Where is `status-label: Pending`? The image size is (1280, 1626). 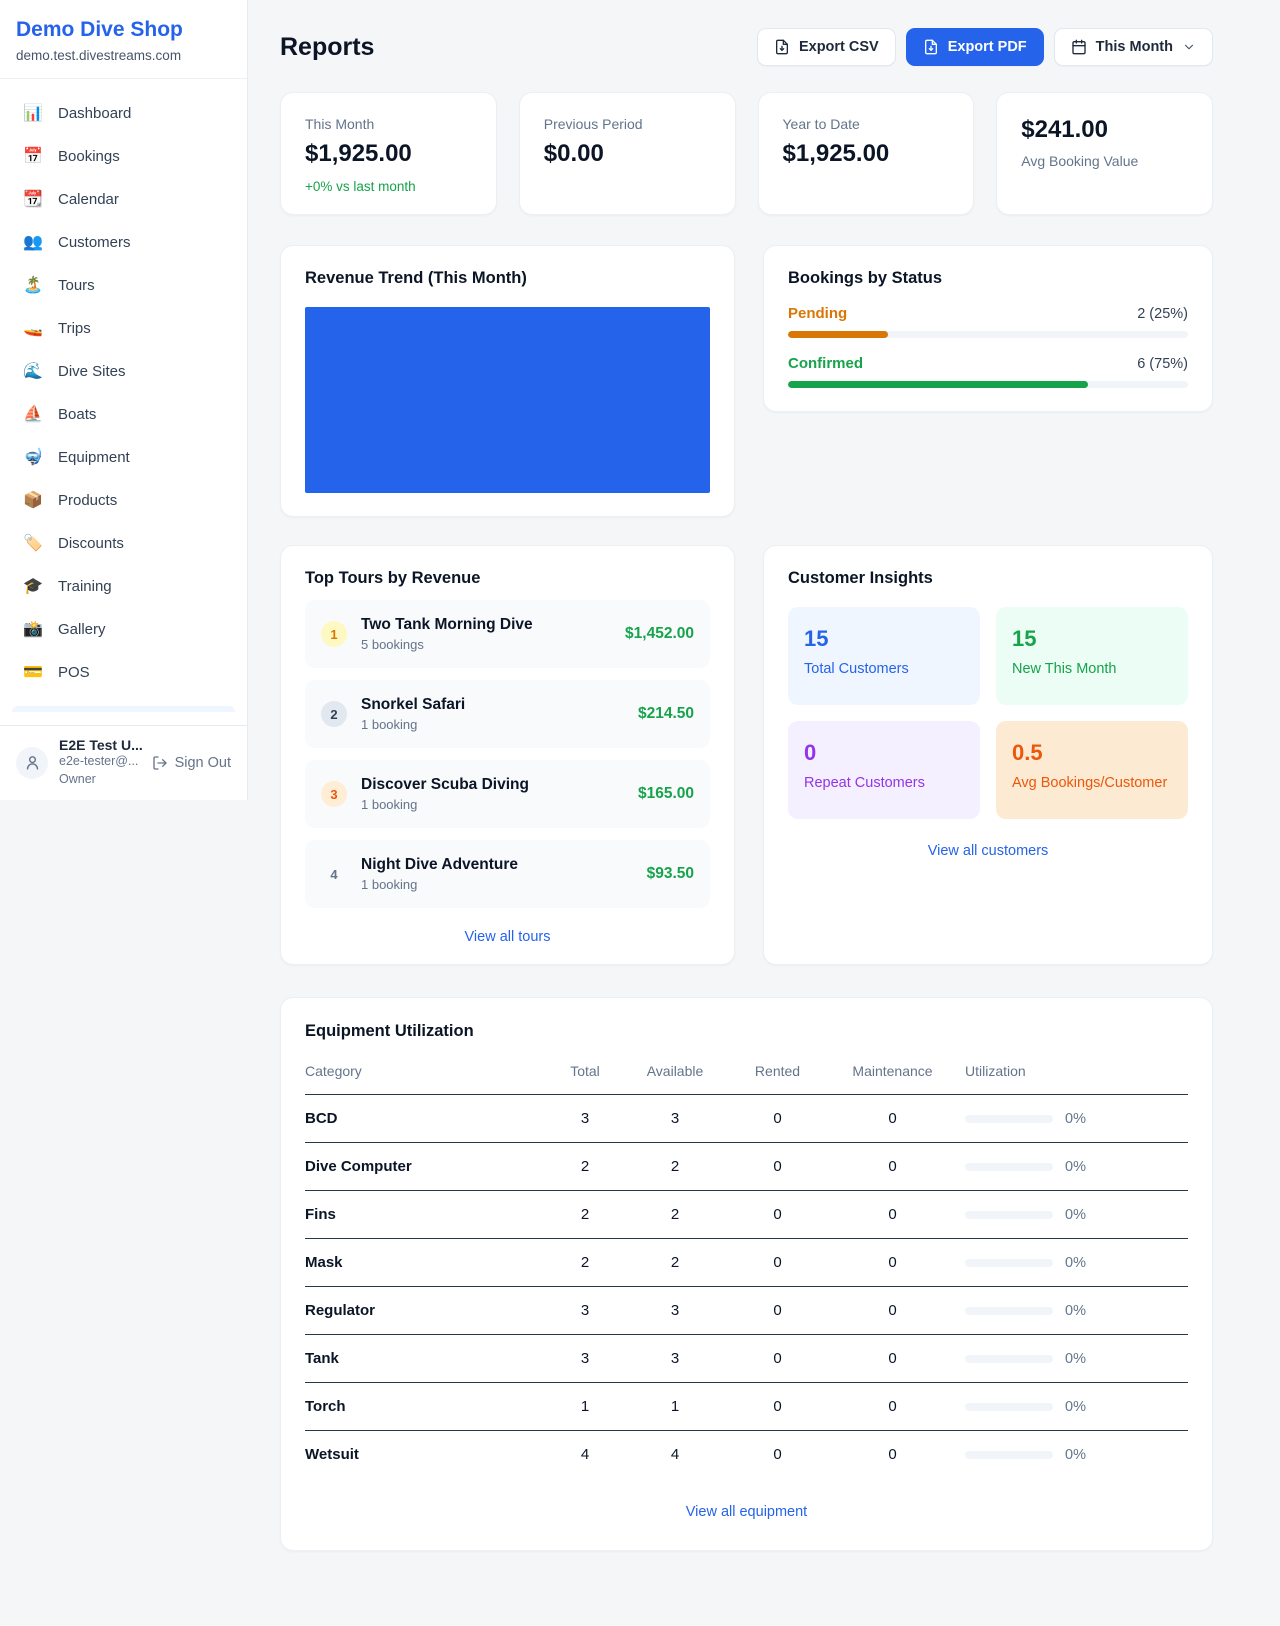
status-label: Pending is located at coordinates (818, 313).